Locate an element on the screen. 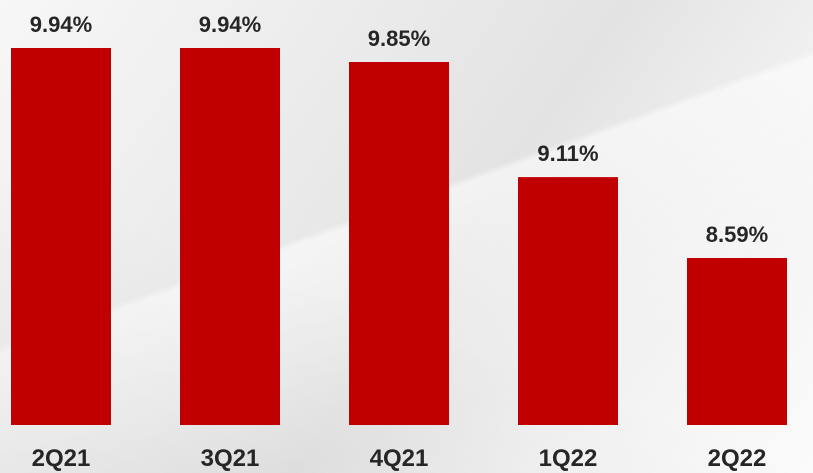 The width and height of the screenshot is (813, 473). value-label-2q21: 9.94% is located at coordinates (61, 24).